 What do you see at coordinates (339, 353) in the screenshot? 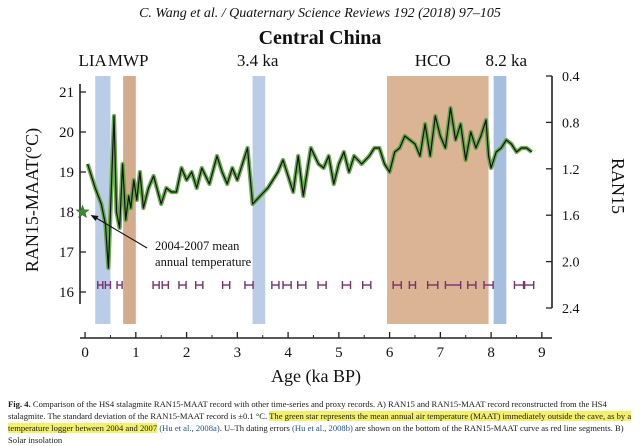
I see `x-tick-label-5: 5` at bounding box center [339, 353].